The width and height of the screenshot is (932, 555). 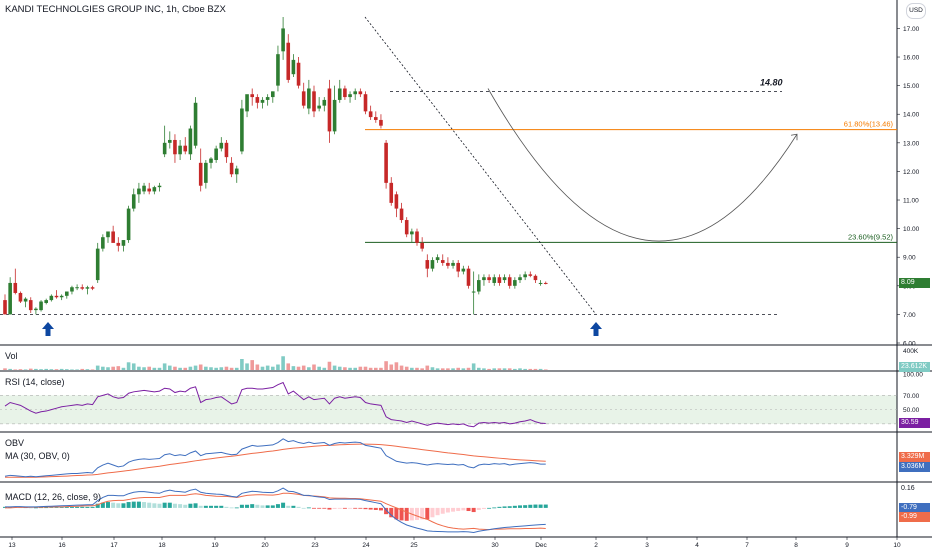 What do you see at coordinates (11, 356) in the screenshot?
I see `vol-pane-title: Vol` at bounding box center [11, 356].